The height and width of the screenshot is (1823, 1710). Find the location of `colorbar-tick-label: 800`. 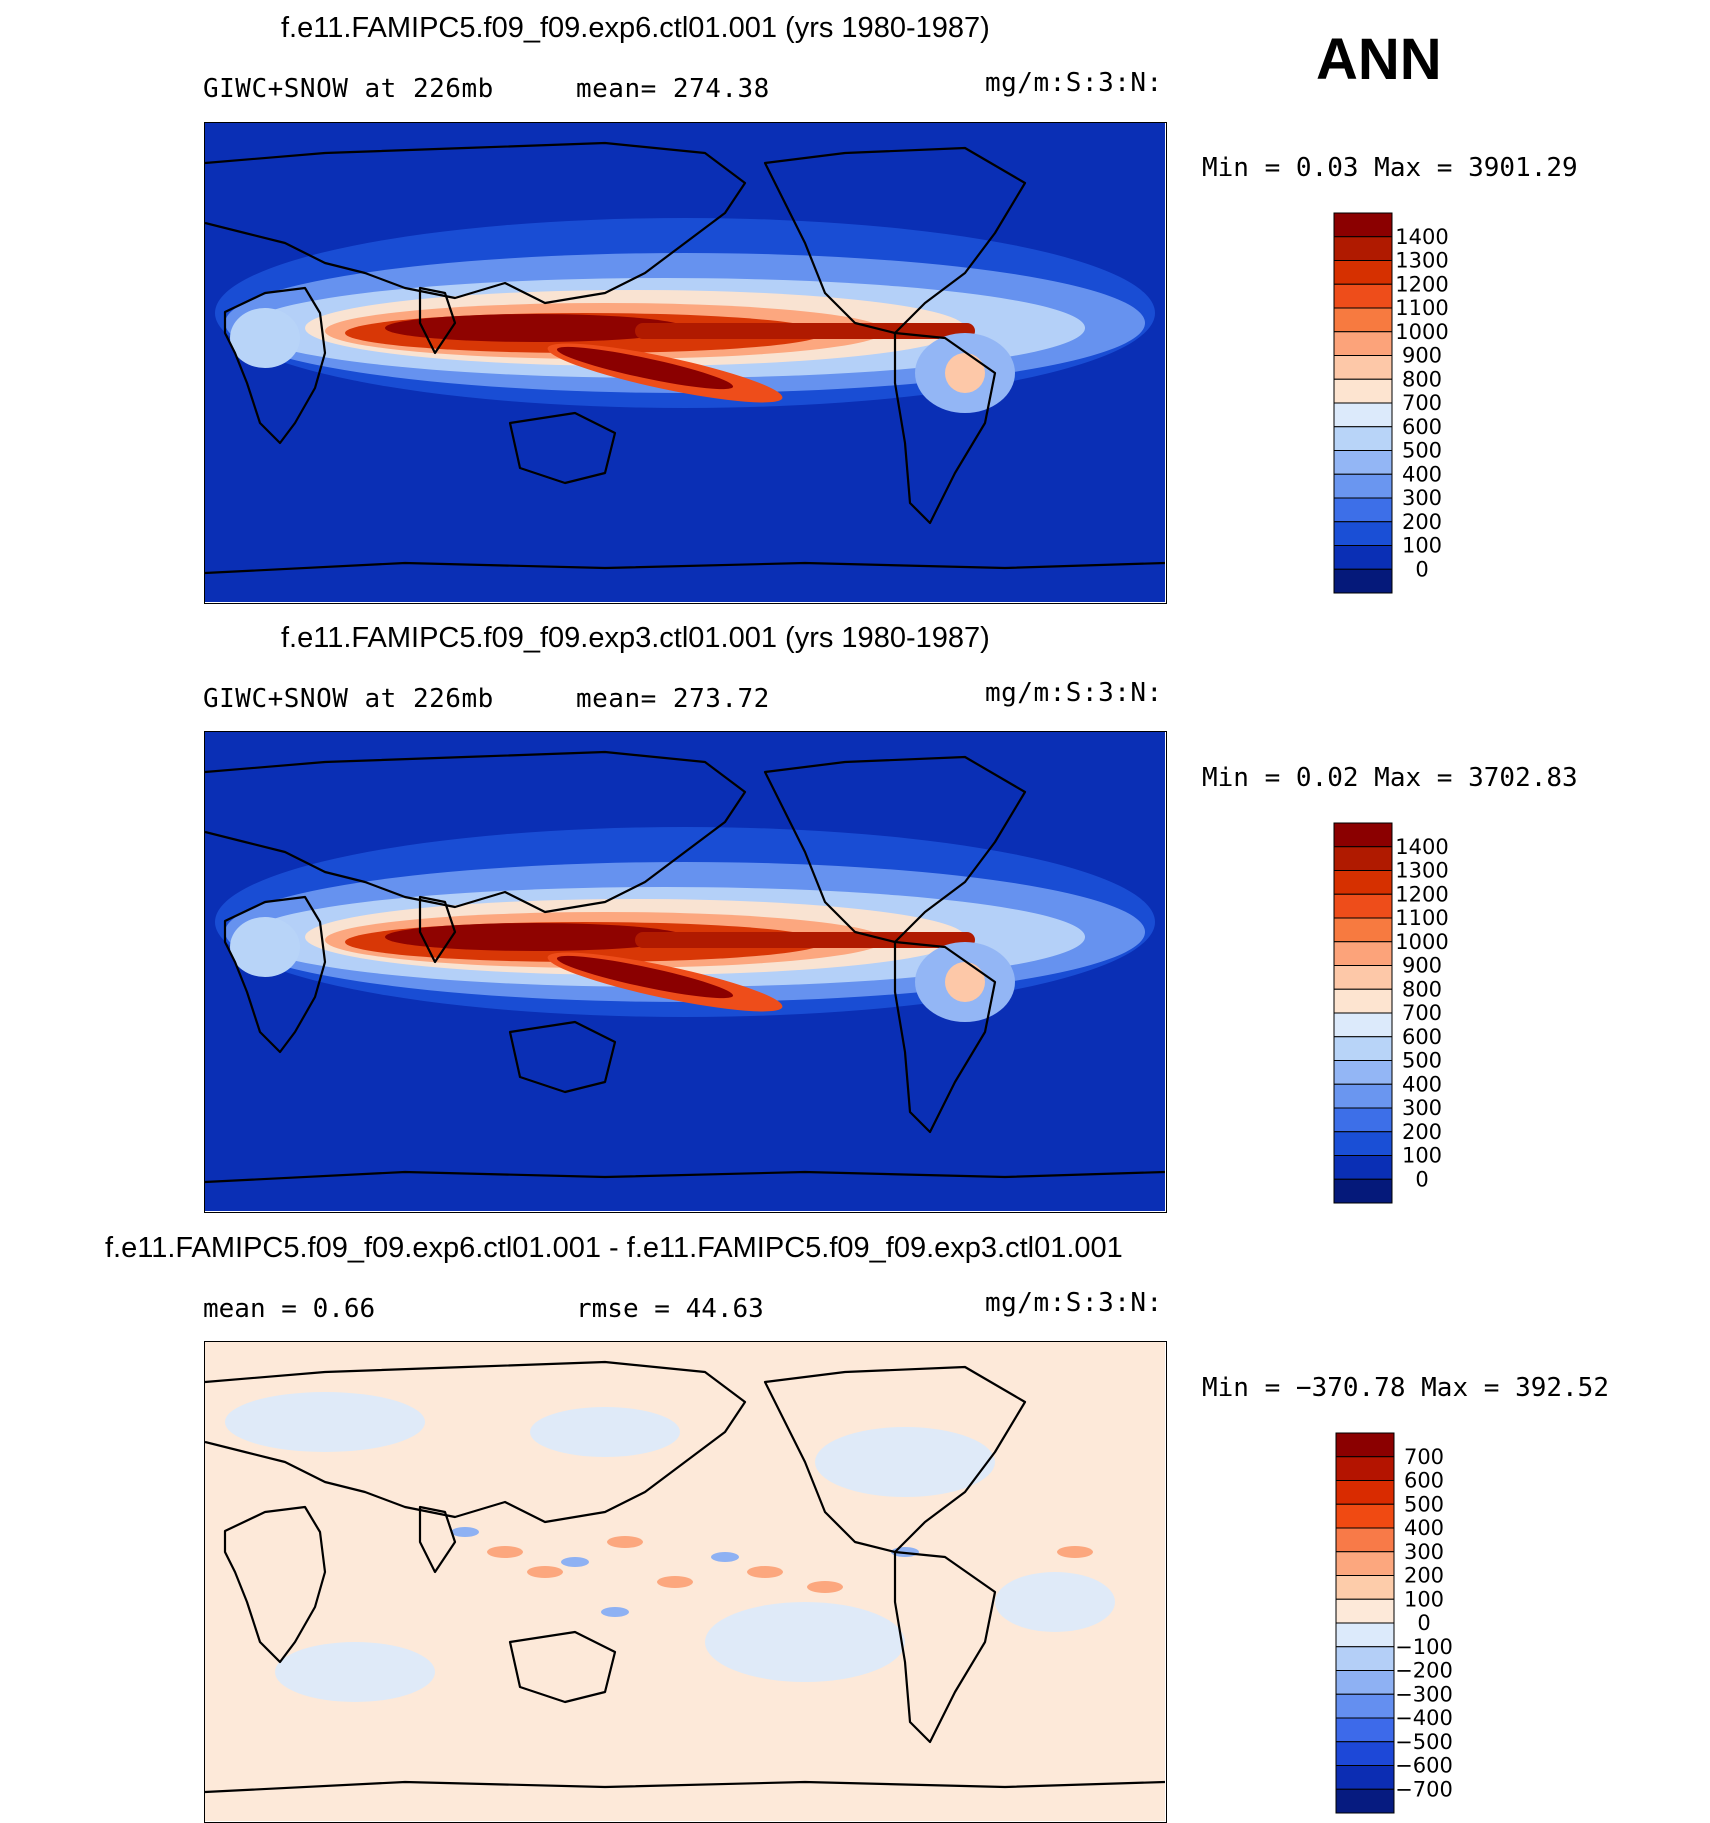

colorbar-tick-label: 800 is located at coordinates (1422, 989).